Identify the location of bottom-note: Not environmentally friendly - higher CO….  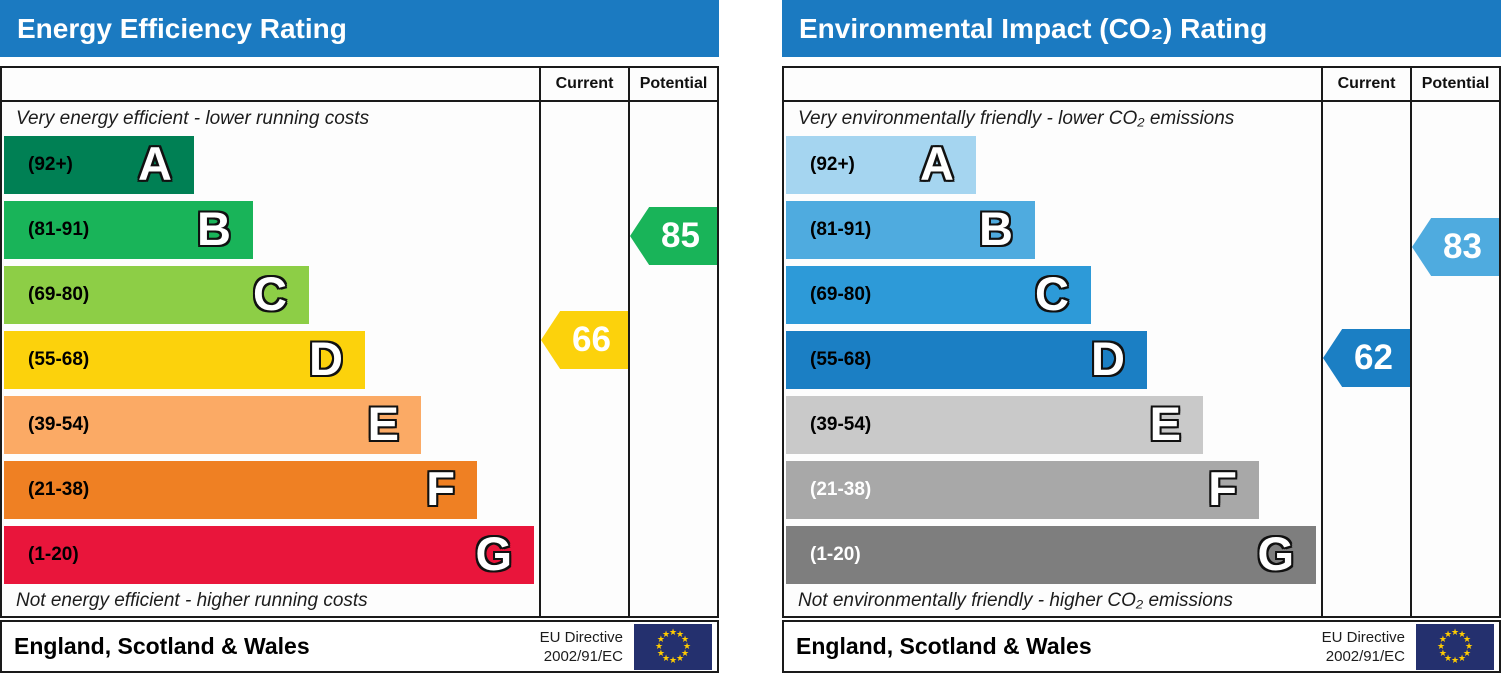
(1015, 600).